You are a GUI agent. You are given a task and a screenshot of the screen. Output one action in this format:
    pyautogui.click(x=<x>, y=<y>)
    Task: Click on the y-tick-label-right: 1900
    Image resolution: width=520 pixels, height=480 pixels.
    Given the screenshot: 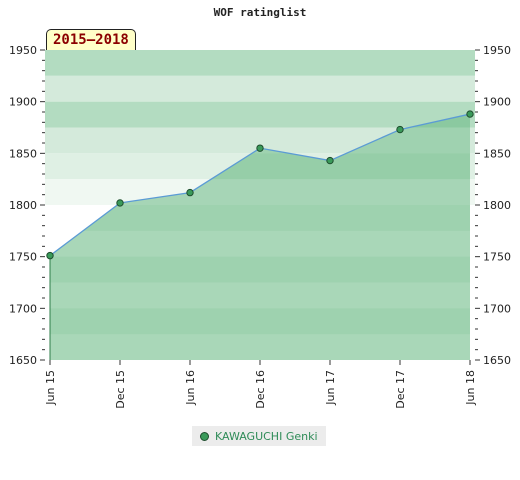 What is the action you would take?
    pyautogui.click(x=497, y=102)
    